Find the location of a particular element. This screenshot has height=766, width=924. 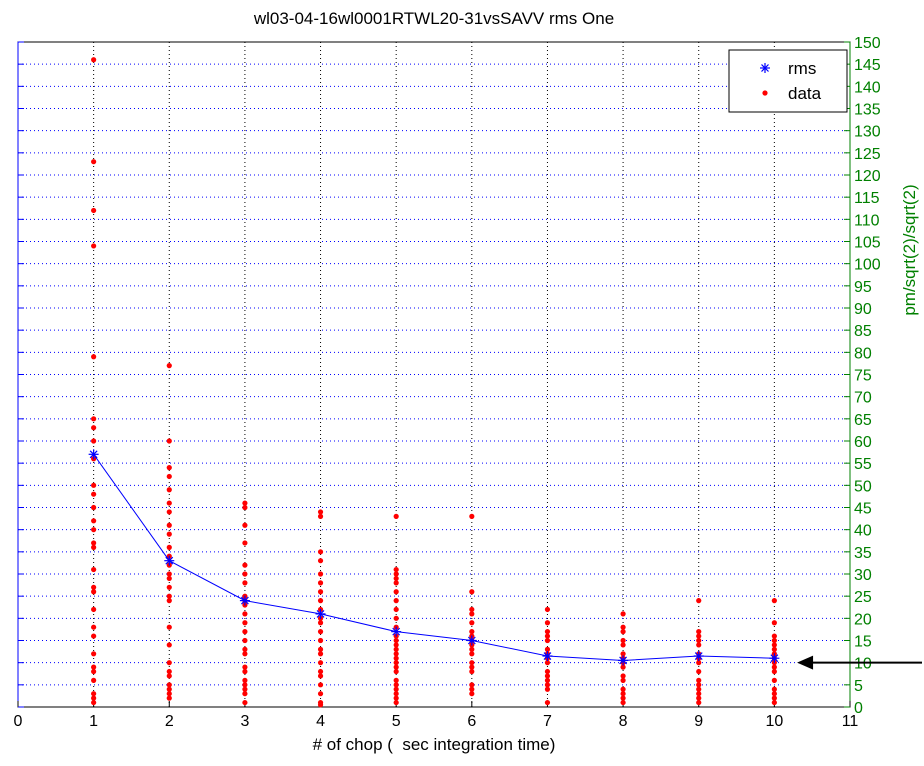

y-tick-label: 25 is located at coordinates (863, 597).